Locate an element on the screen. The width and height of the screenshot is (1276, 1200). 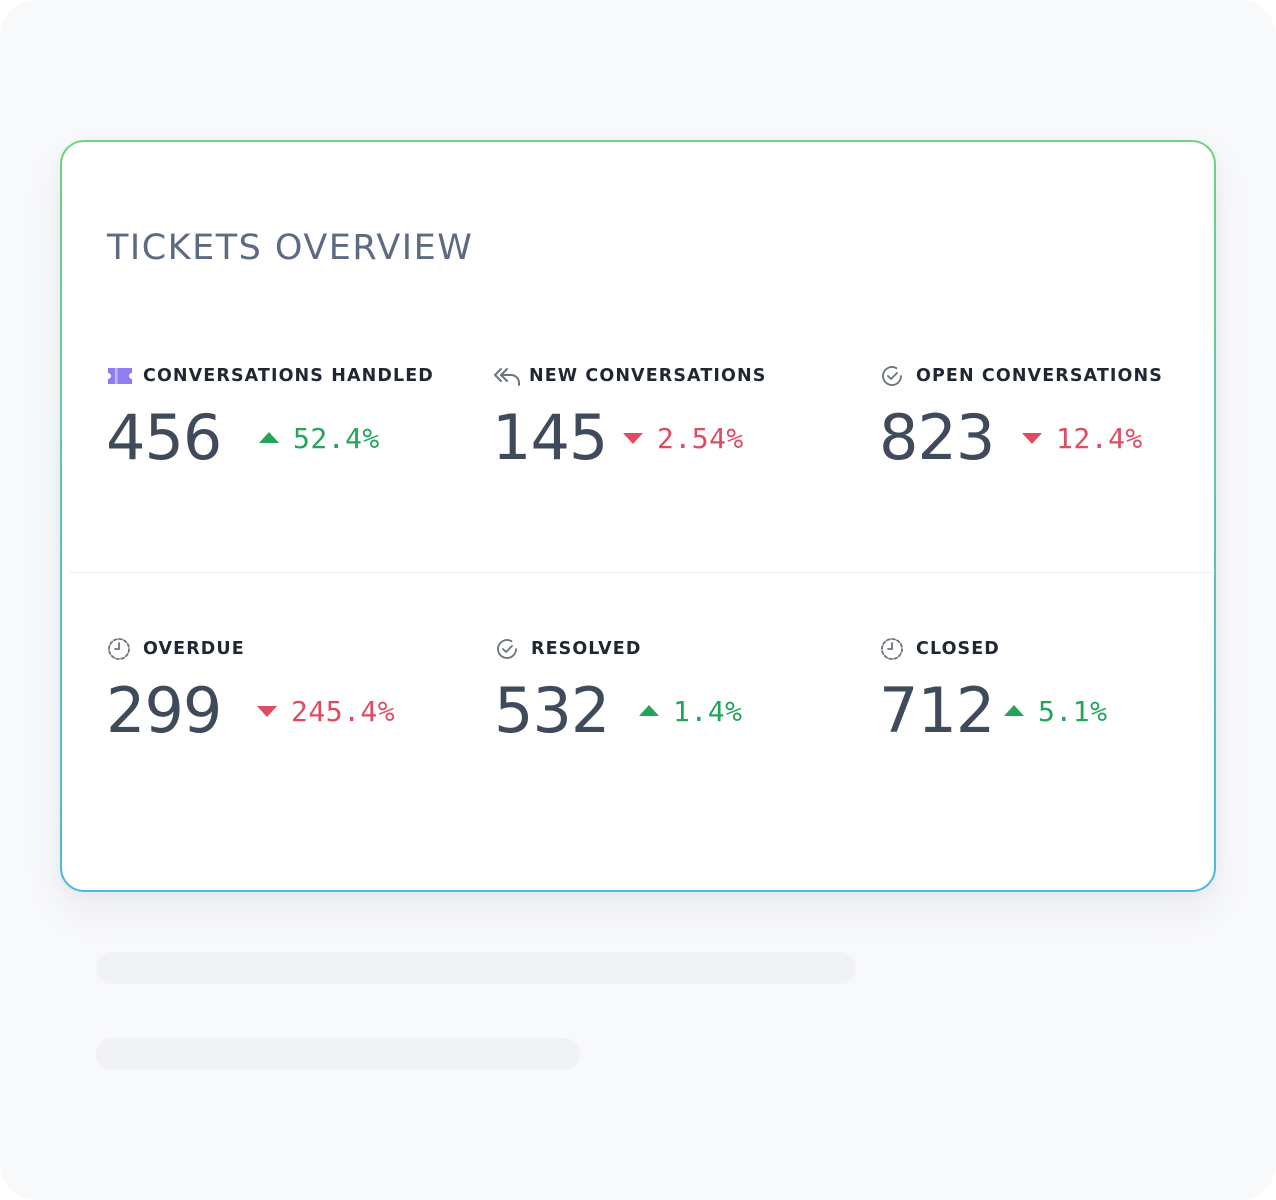
stat-overdue: OVERDUE 299 245.4% is located at coordinates (286, 702).